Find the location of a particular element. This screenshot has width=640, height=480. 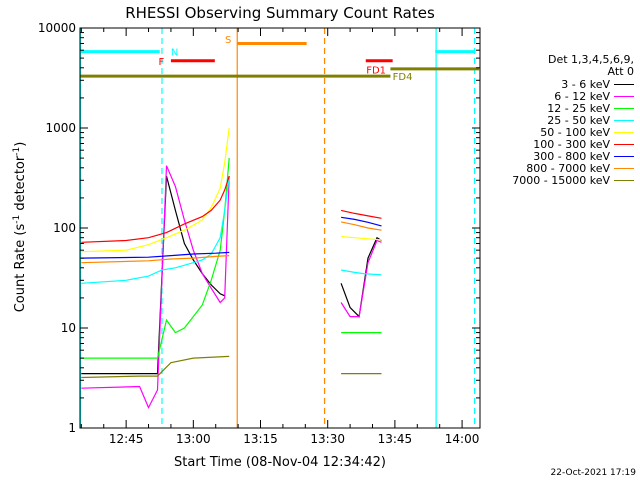

legend-item: 100 - 300 keV is located at coordinates (558, 144).